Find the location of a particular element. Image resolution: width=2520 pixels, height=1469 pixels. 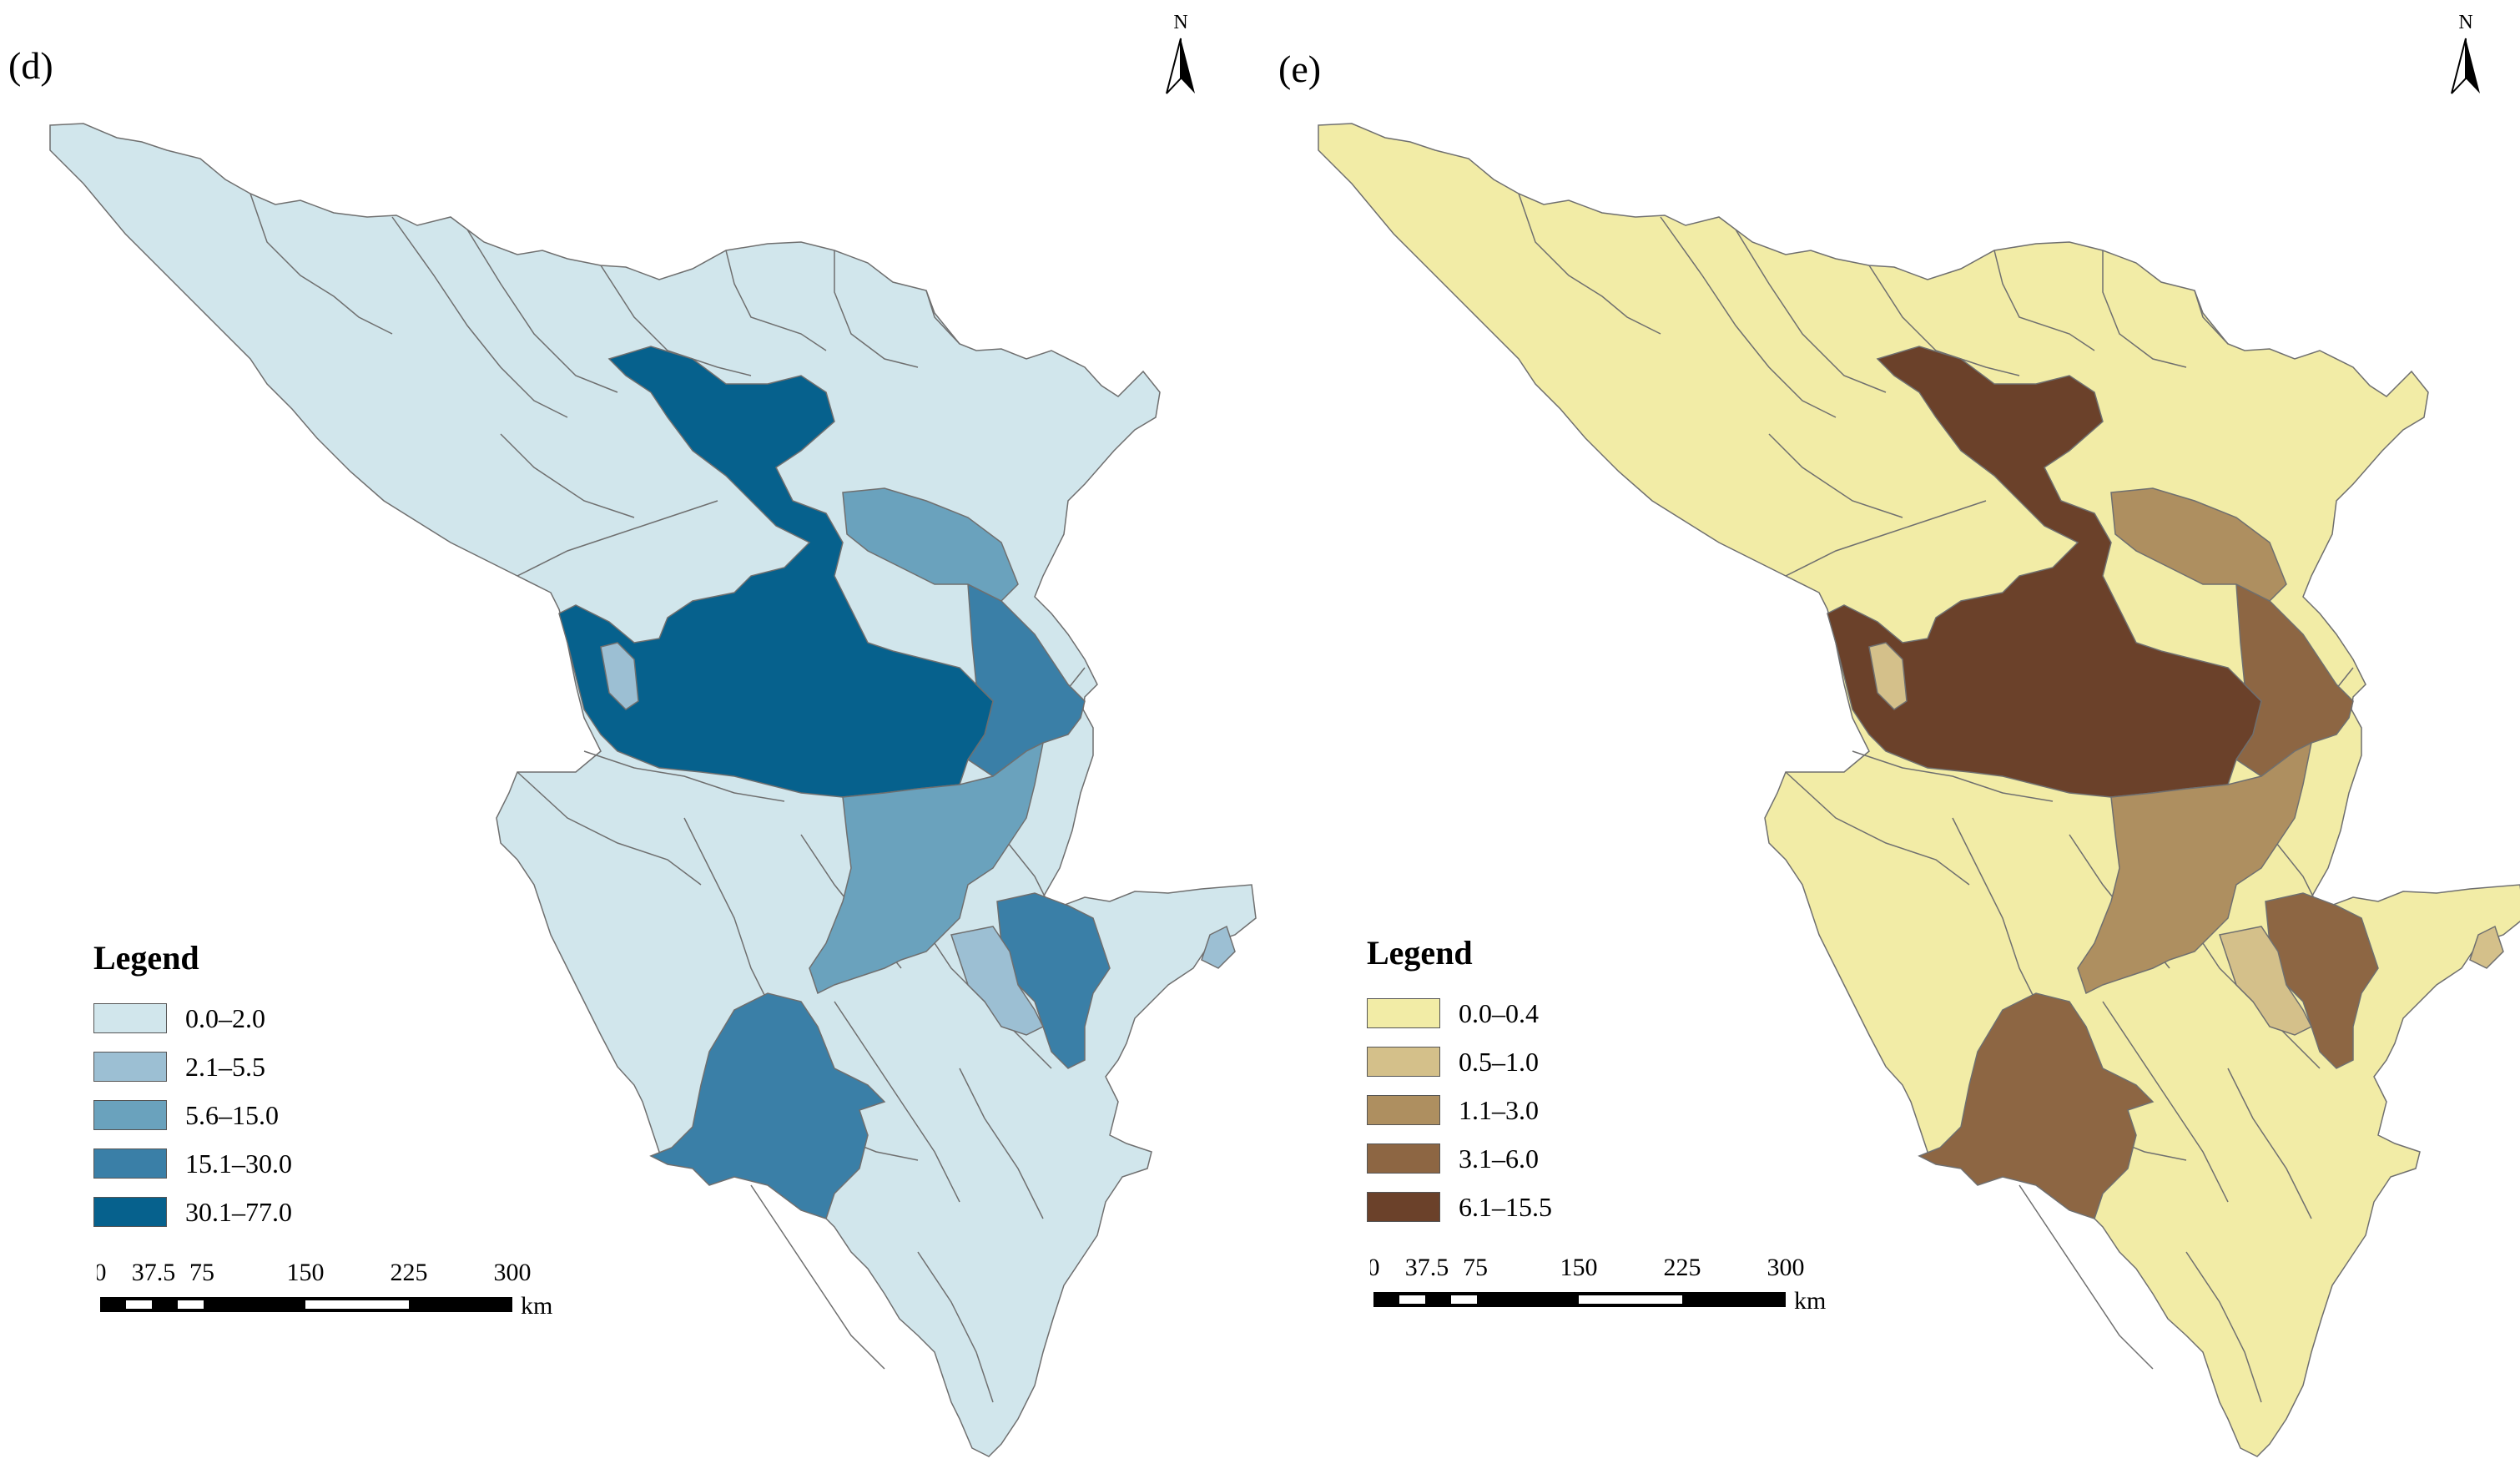

legend-item: 0.0–2.0 is located at coordinates (192, 1018).